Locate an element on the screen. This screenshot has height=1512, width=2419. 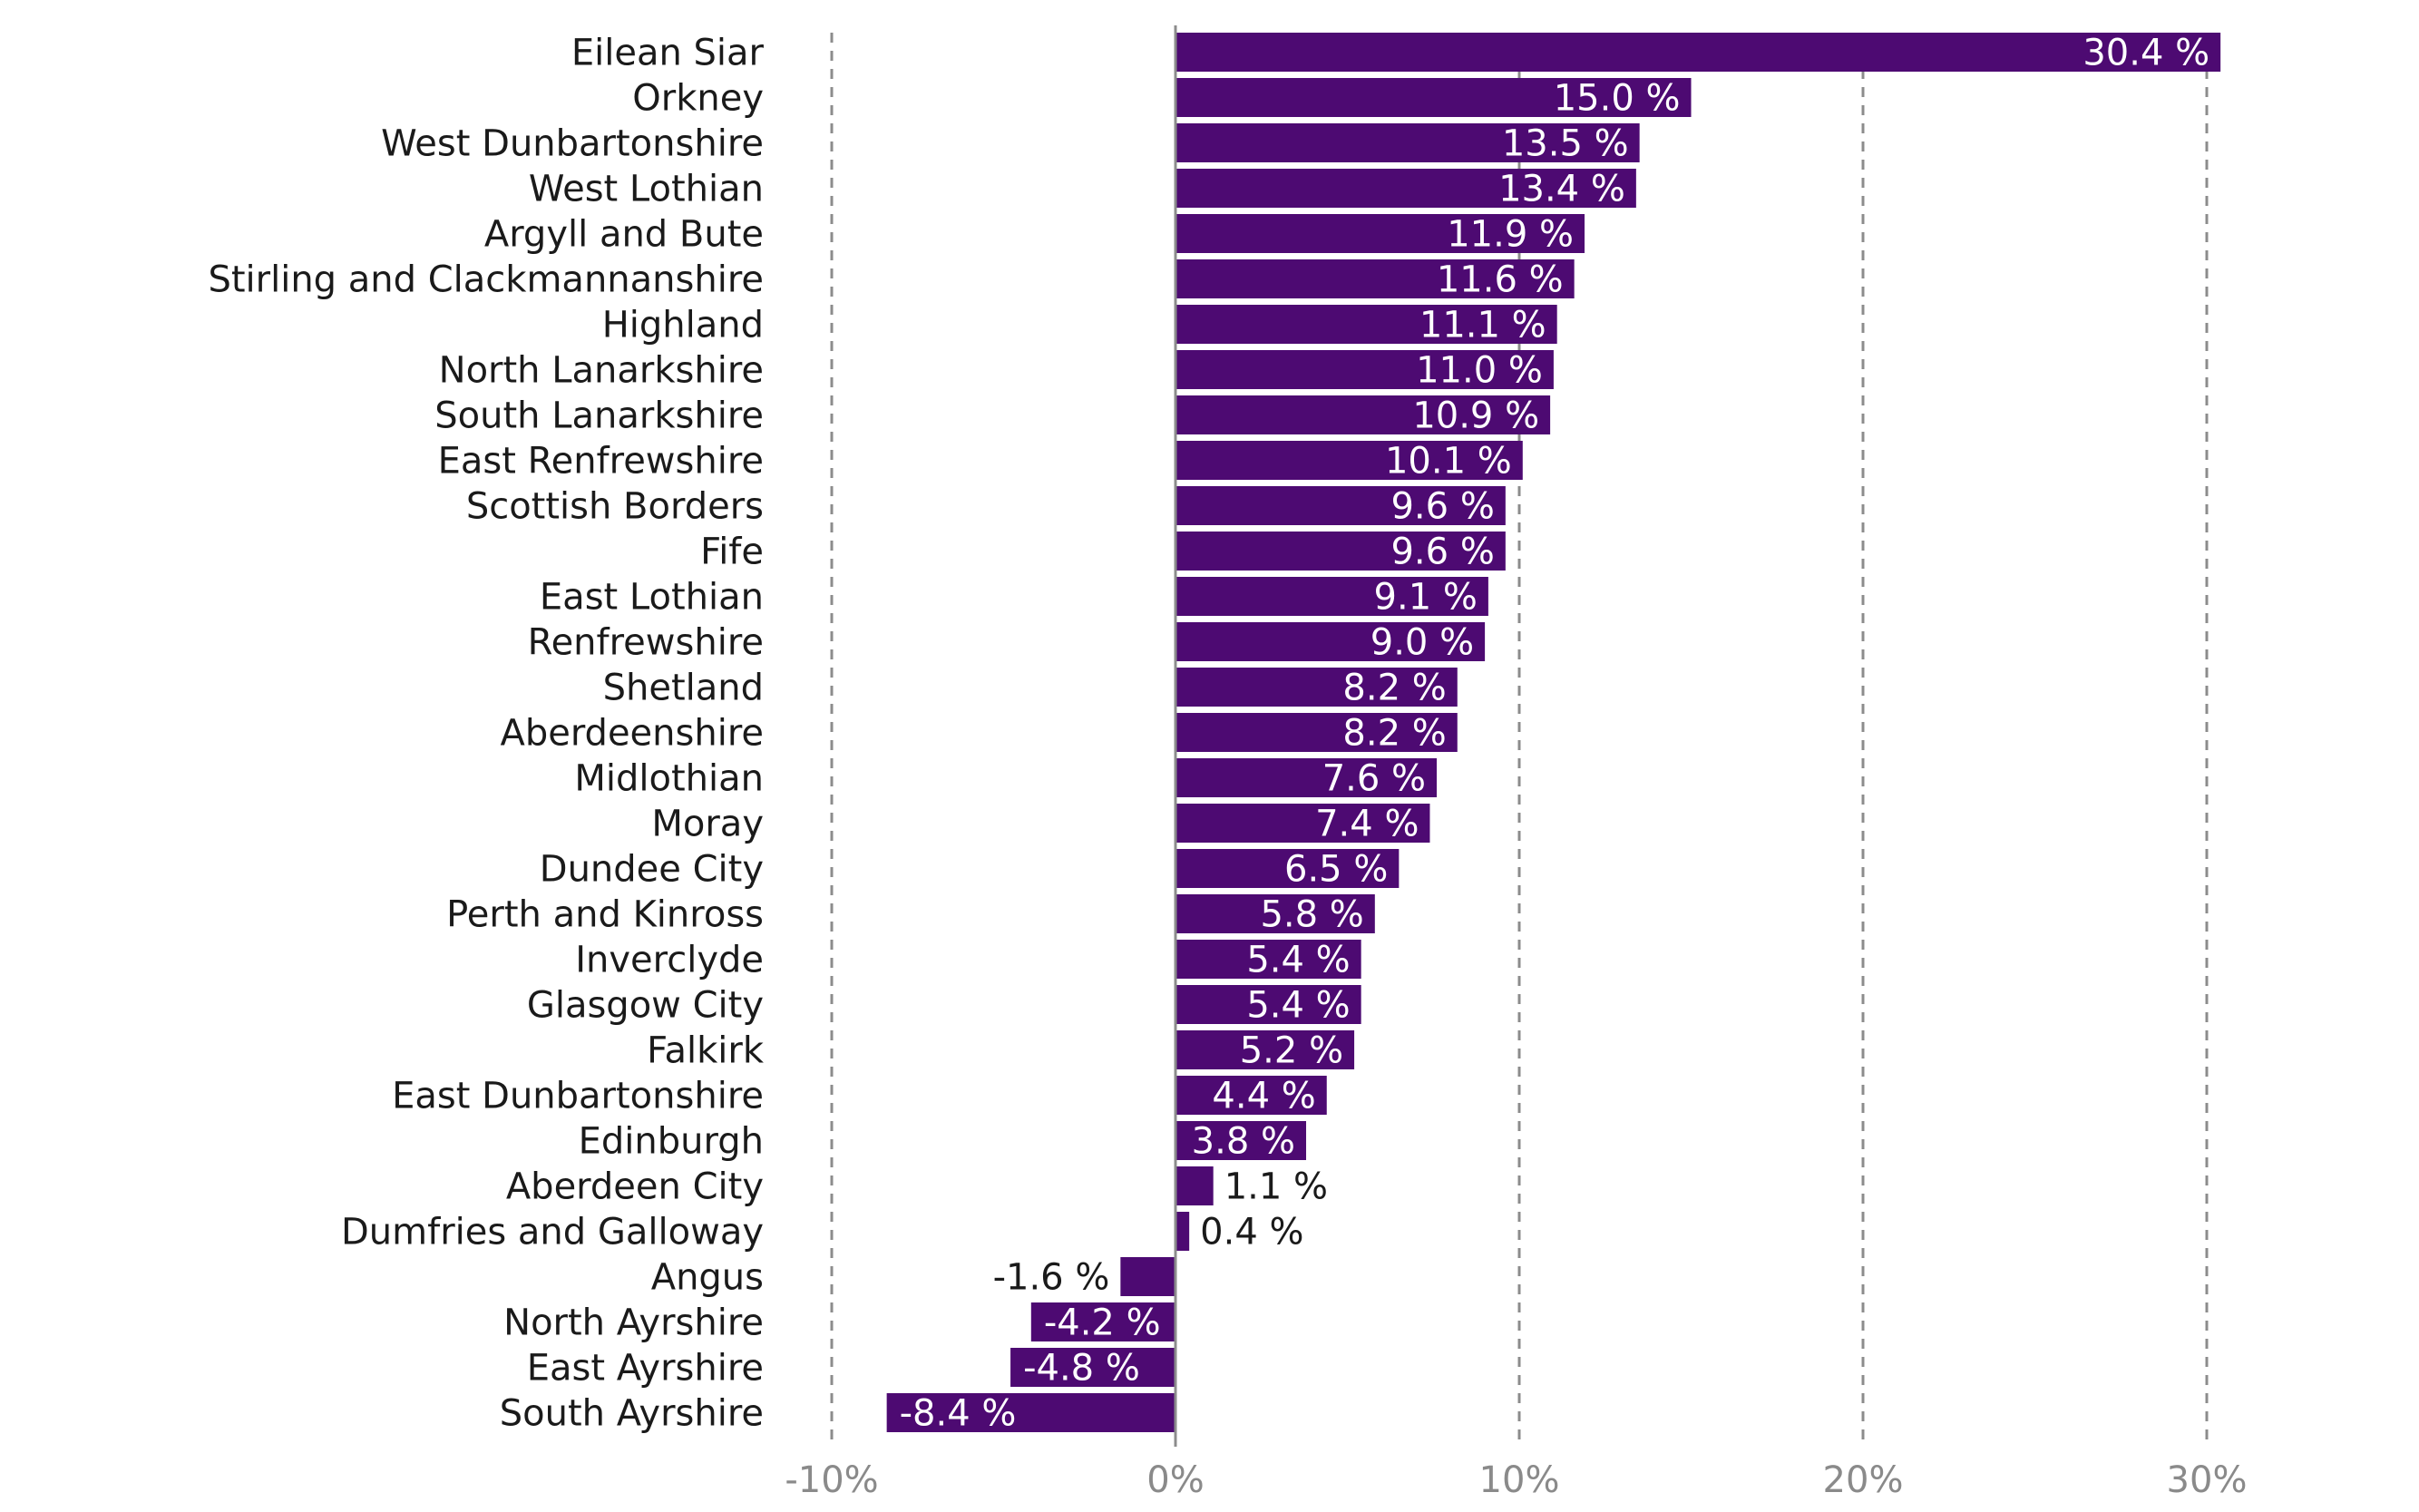
value-label: 7.4 % is located at coordinates (1367, 824).